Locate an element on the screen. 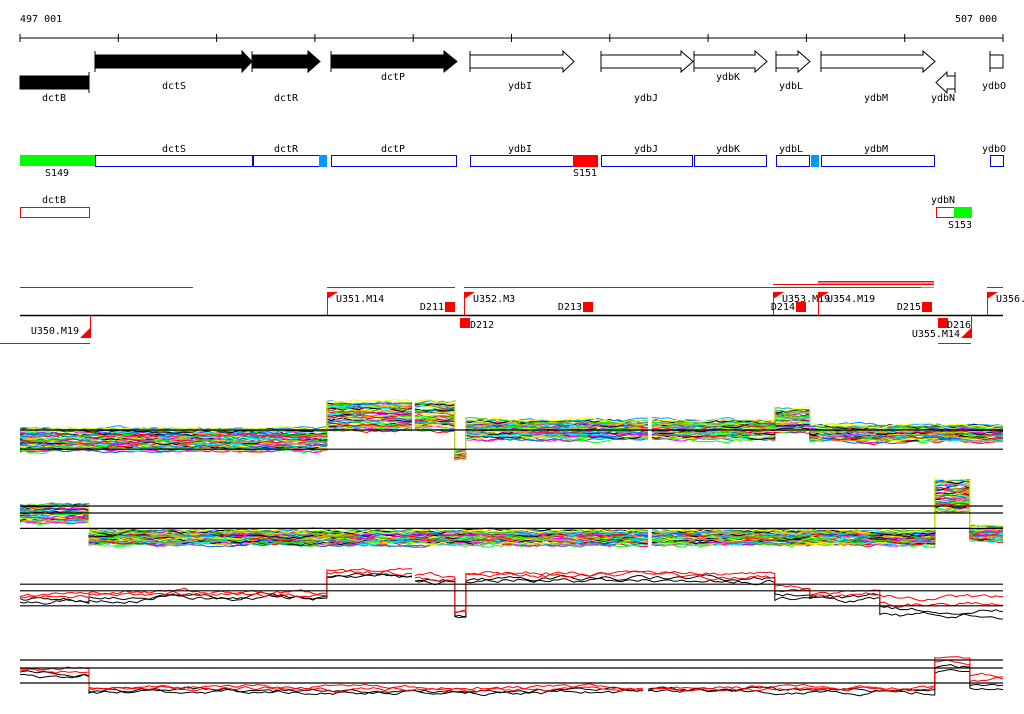  svg-text: D214 is located at coordinates (783, 307).